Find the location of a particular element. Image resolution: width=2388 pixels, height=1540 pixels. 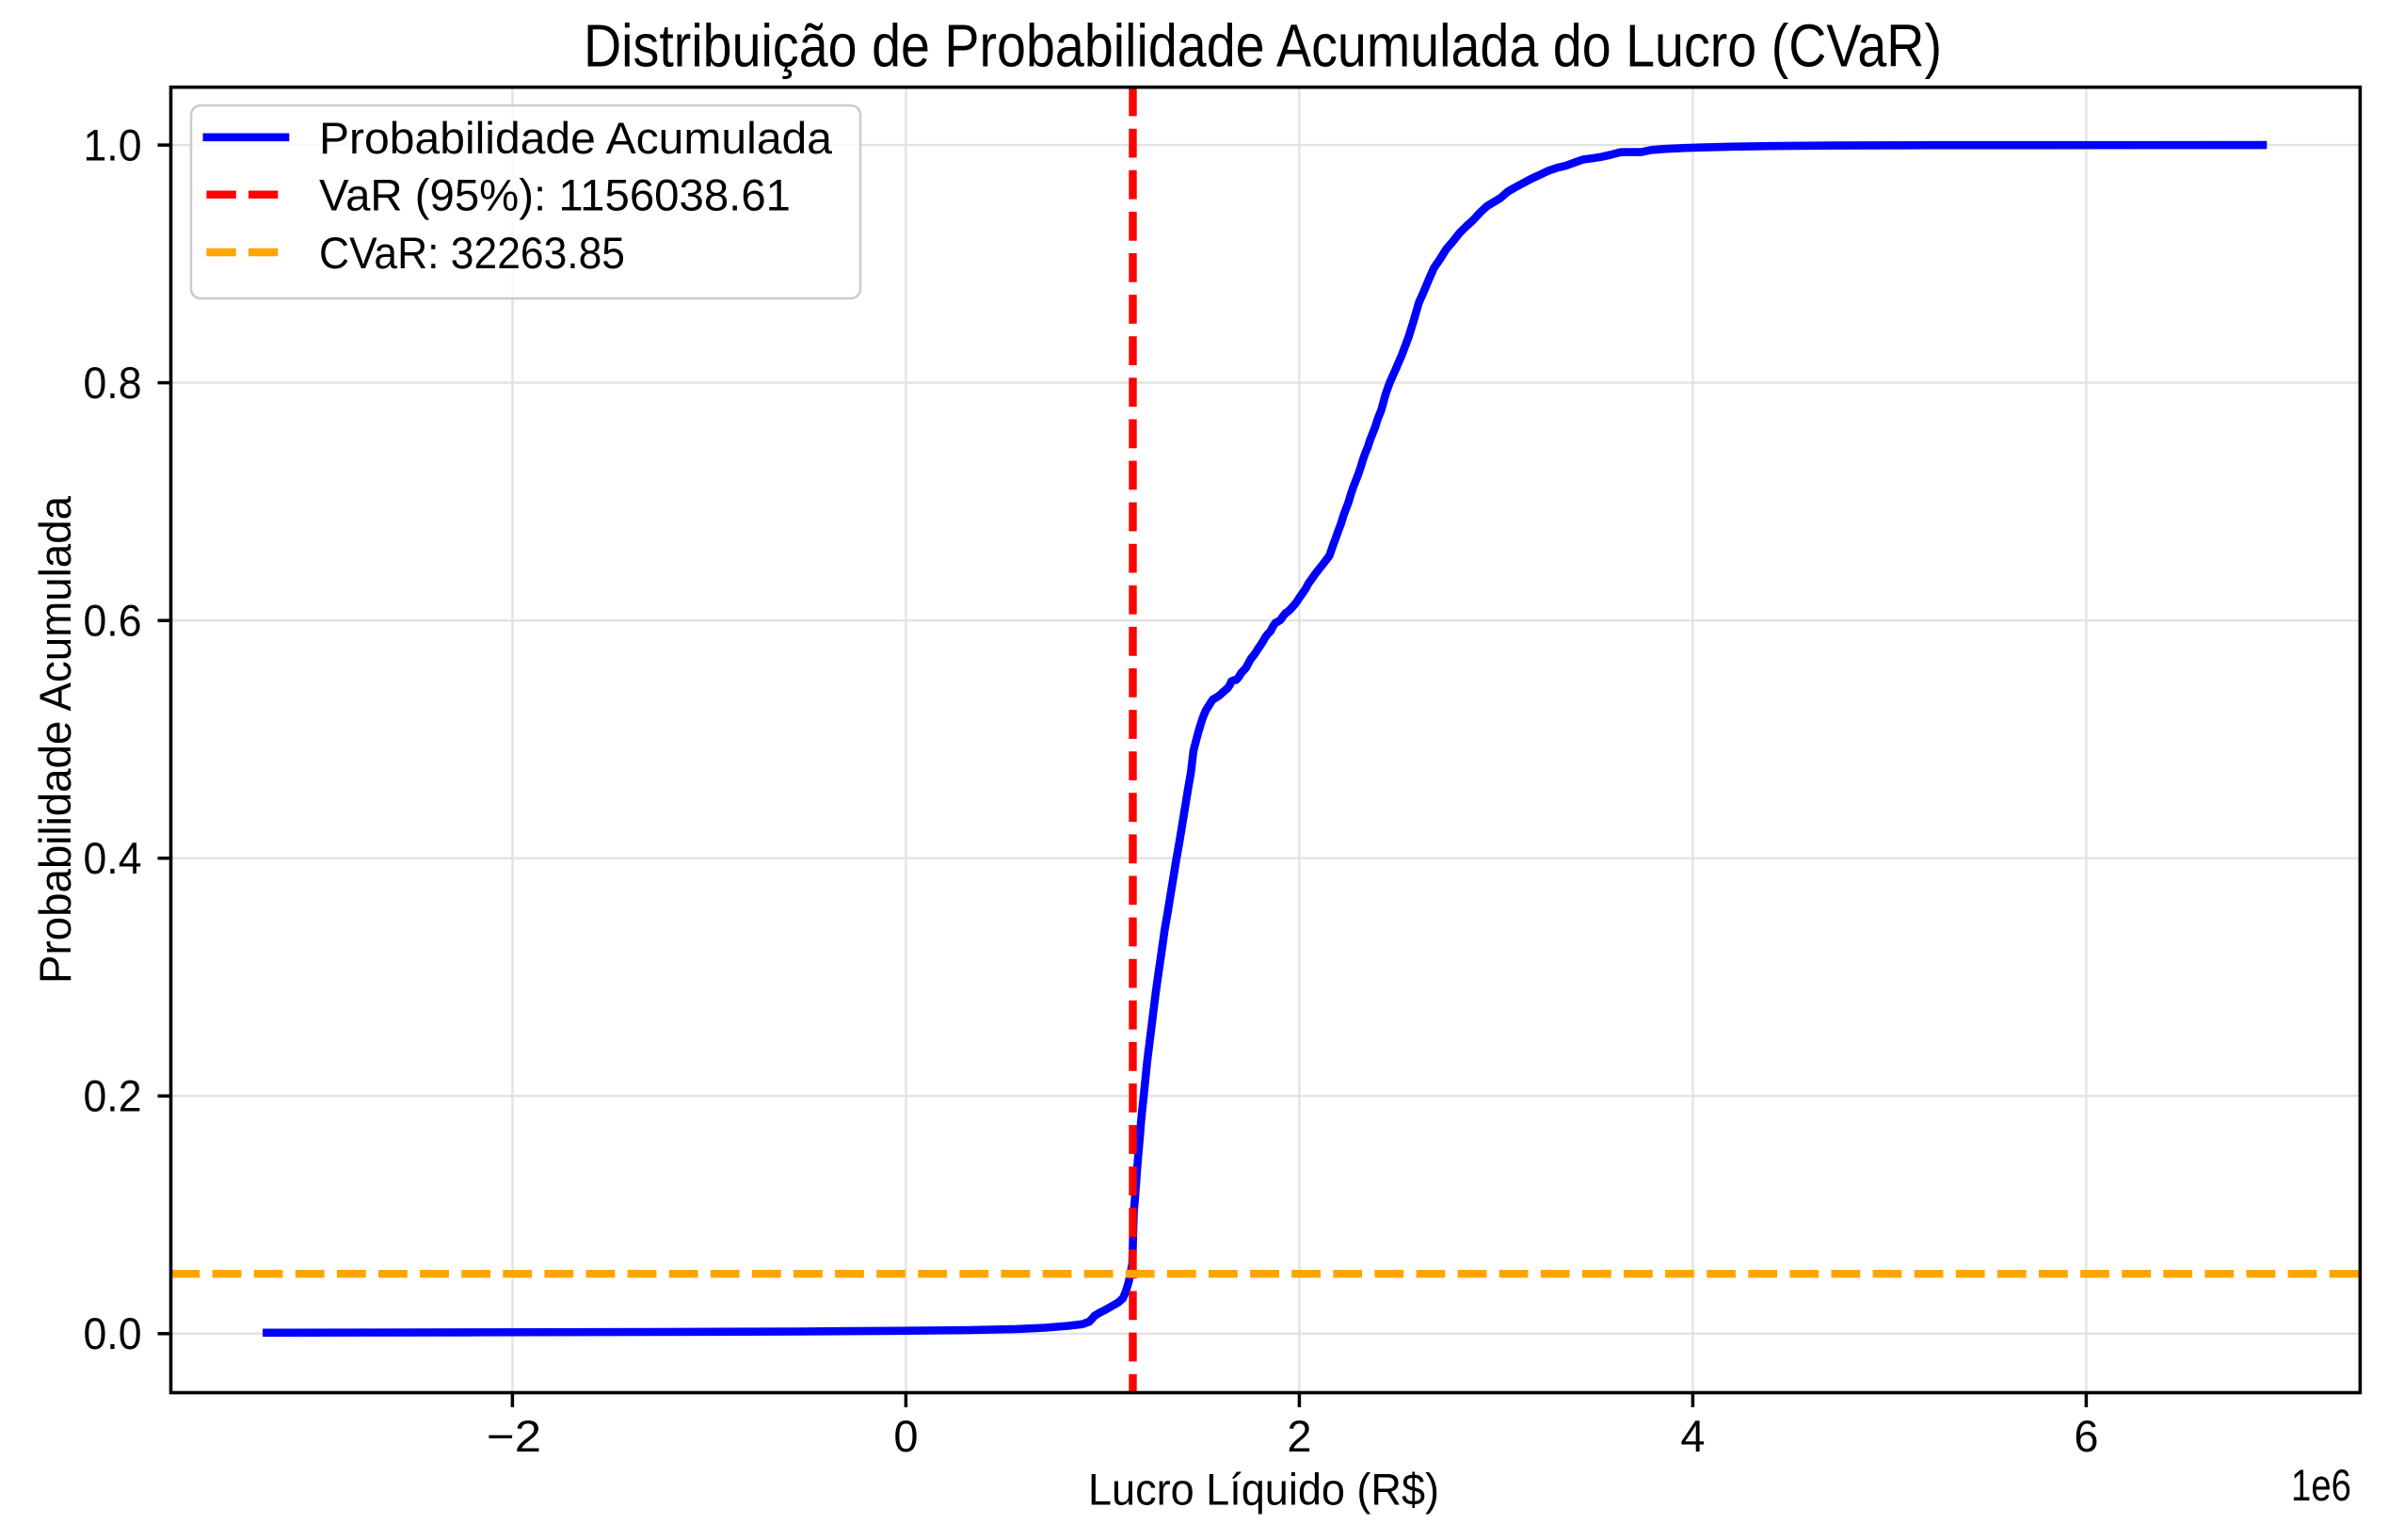

svg-text: 0.6 is located at coordinates (113, 621).